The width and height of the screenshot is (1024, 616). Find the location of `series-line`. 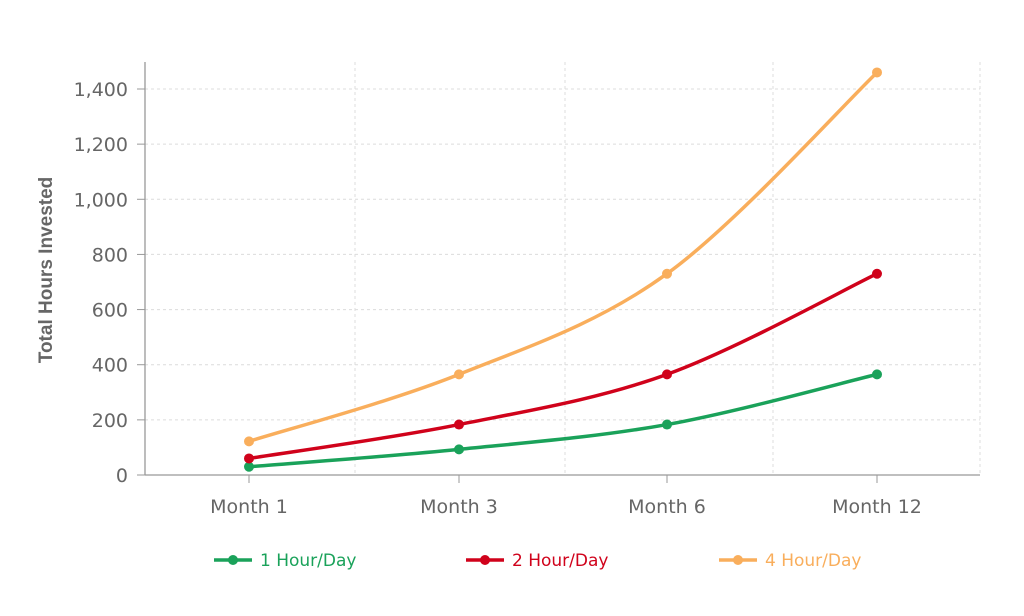

series-line is located at coordinates (563, 420).